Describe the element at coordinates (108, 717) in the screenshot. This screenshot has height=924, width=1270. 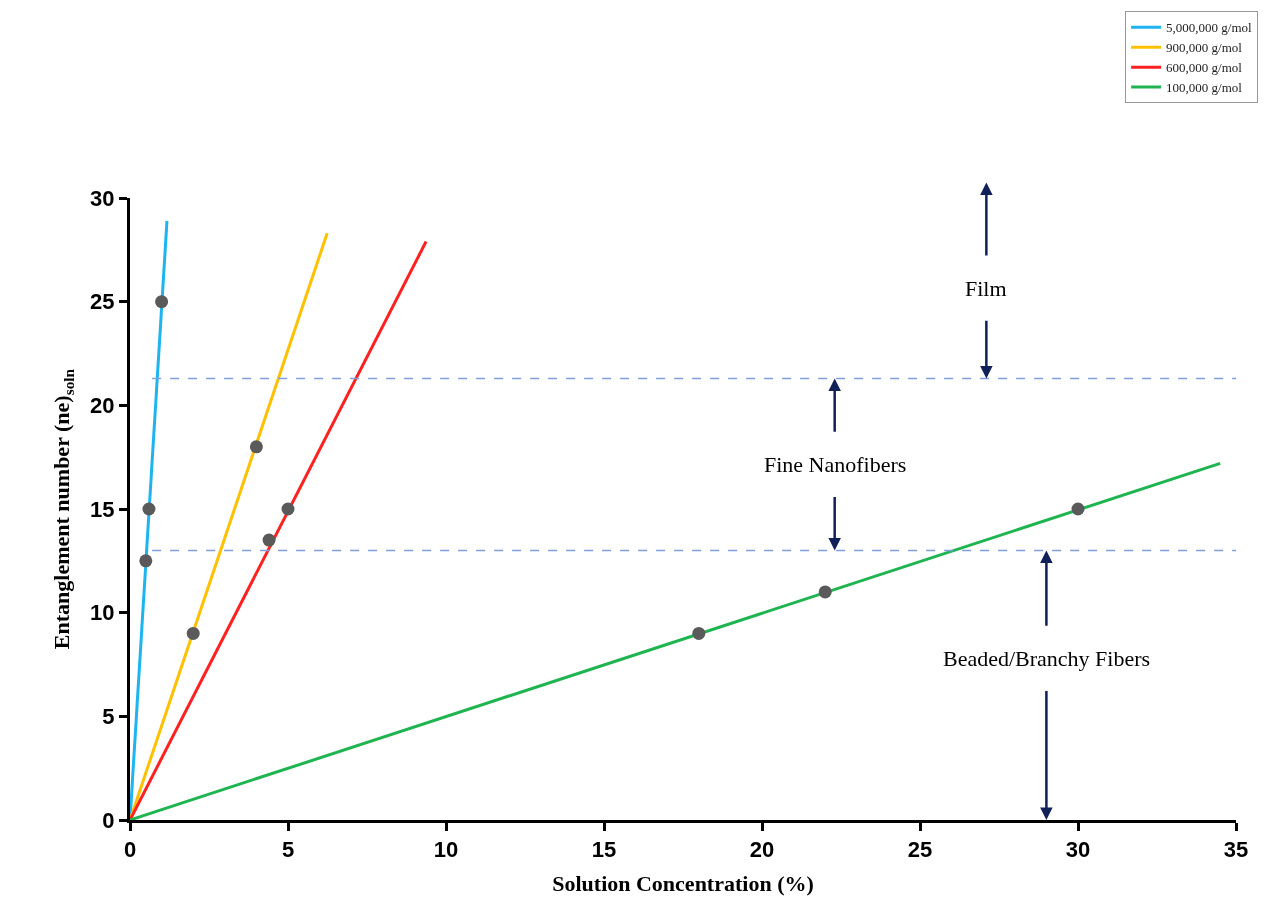
I see `y-tick-label: 5` at that location.